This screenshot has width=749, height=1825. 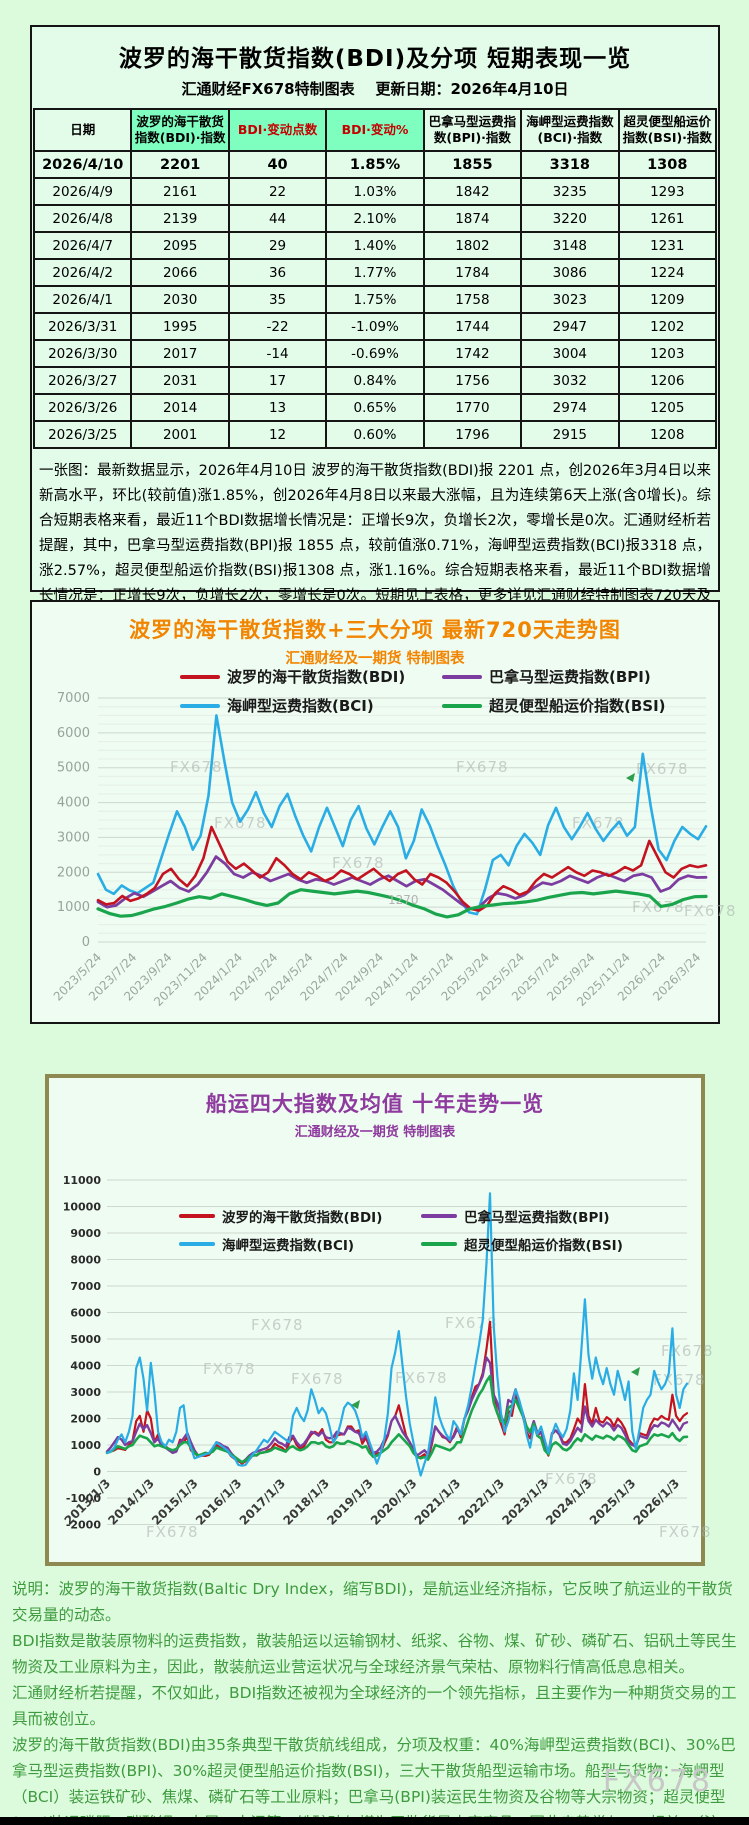 What do you see at coordinates (375, 353) in the screenshot?
I see `table-cell: -0.69%` at bounding box center [375, 353].